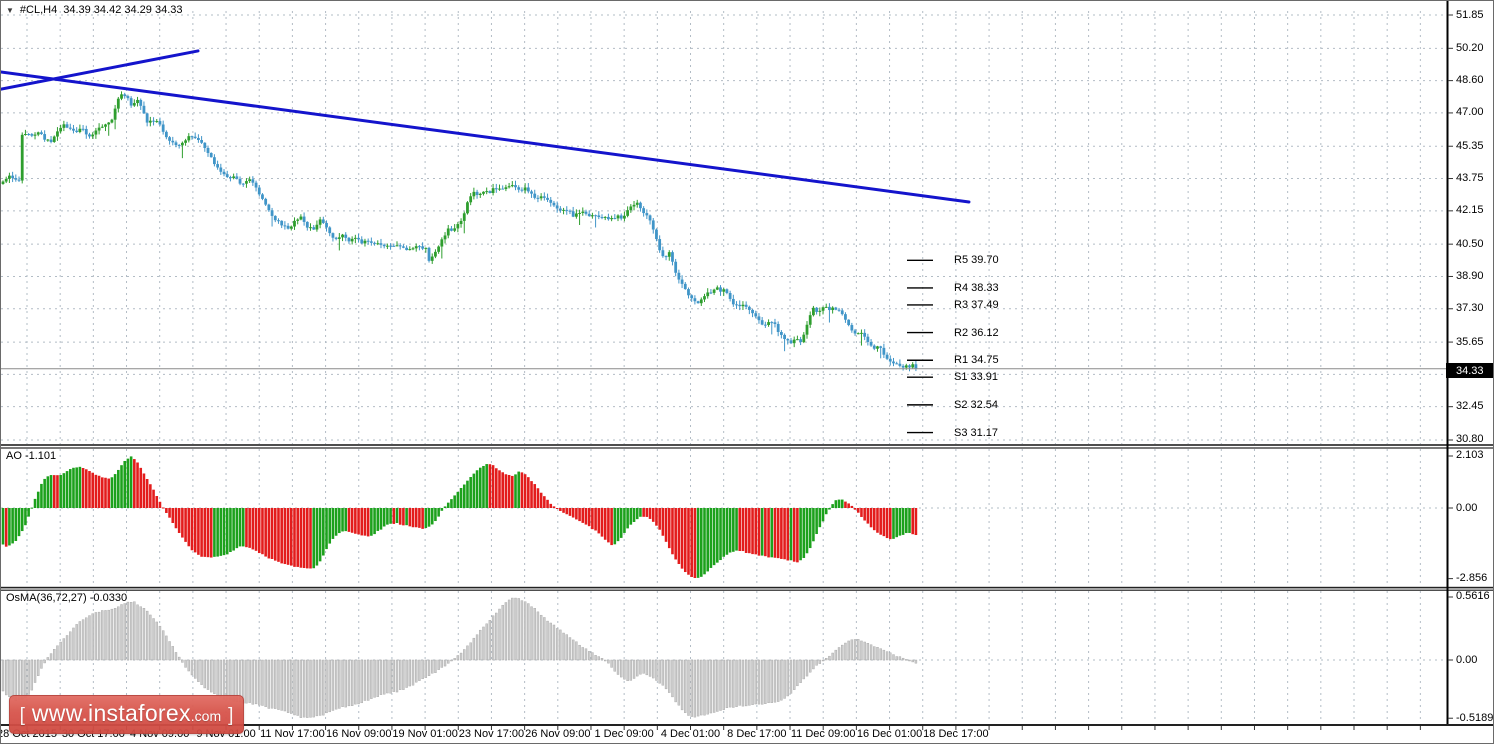  Describe the element at coordinates (1470, 210) in the screenshot. I see `price-axis-label: 42.15` at that location.